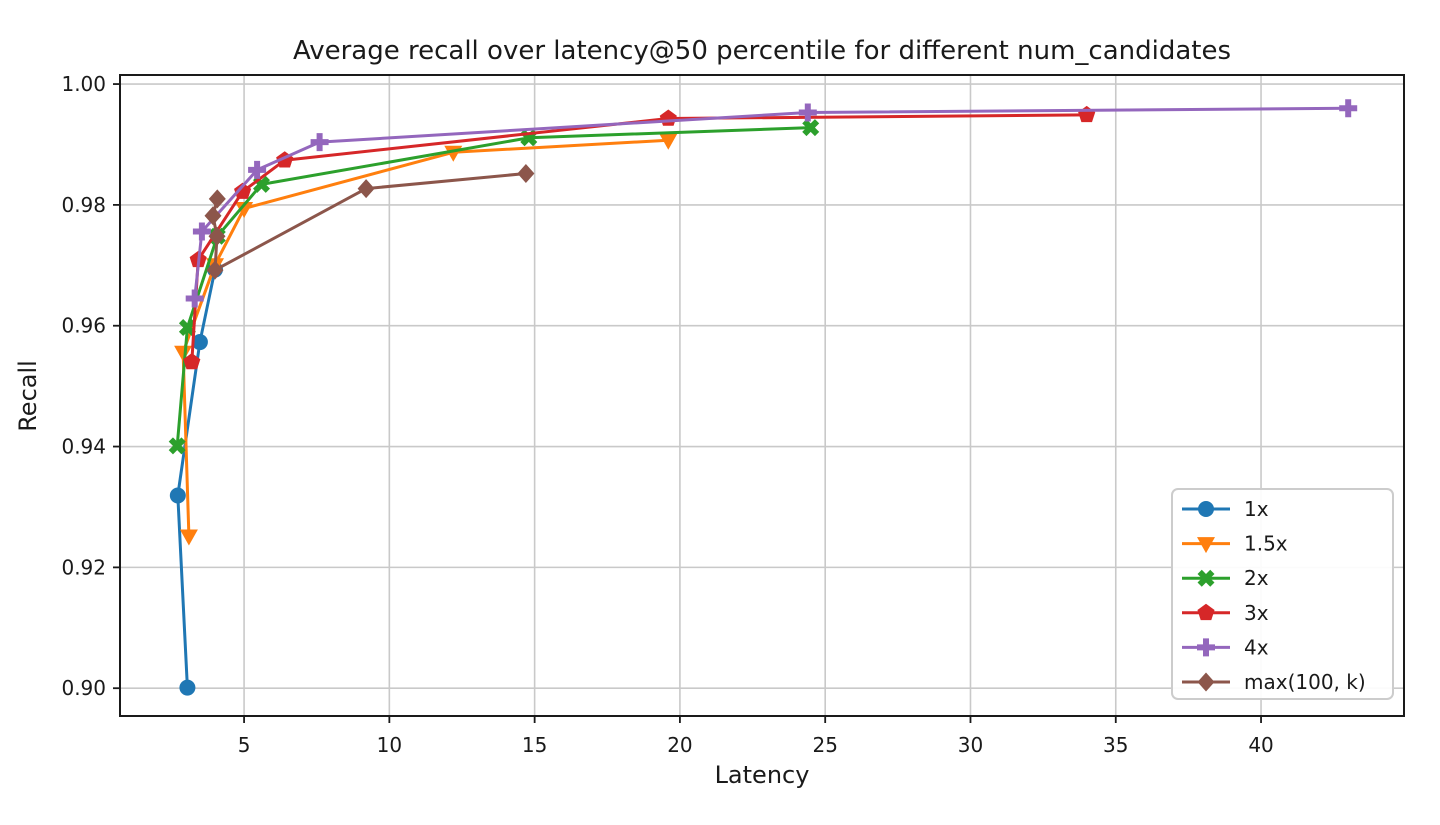  What do you see at coordinates (1256, 509) in the screenshot?
I see `legend-label: 1x` at bounding box center [1256, 509].